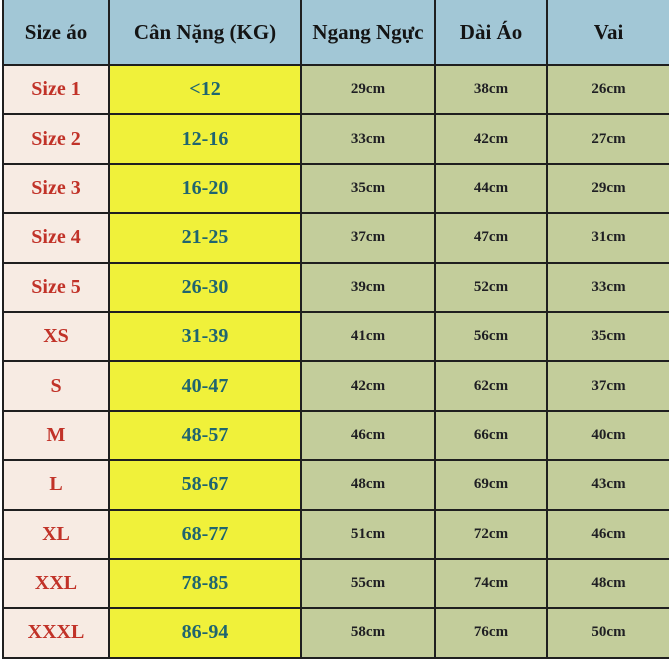 Image resolution: width=669 pixels, height=669 pixels. I want to click on weight-cell: 86-94, so click(205, 633).